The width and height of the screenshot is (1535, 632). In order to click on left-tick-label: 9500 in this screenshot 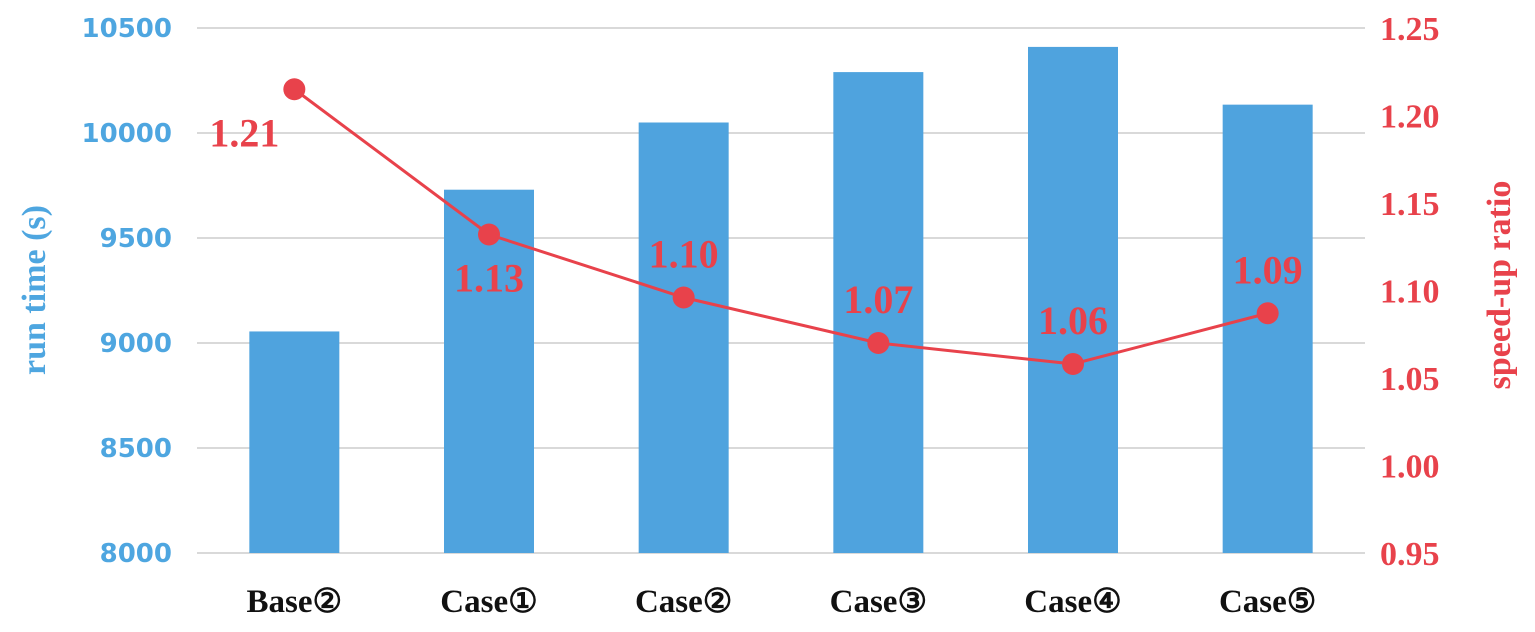, I will do `click(136, 239)`.